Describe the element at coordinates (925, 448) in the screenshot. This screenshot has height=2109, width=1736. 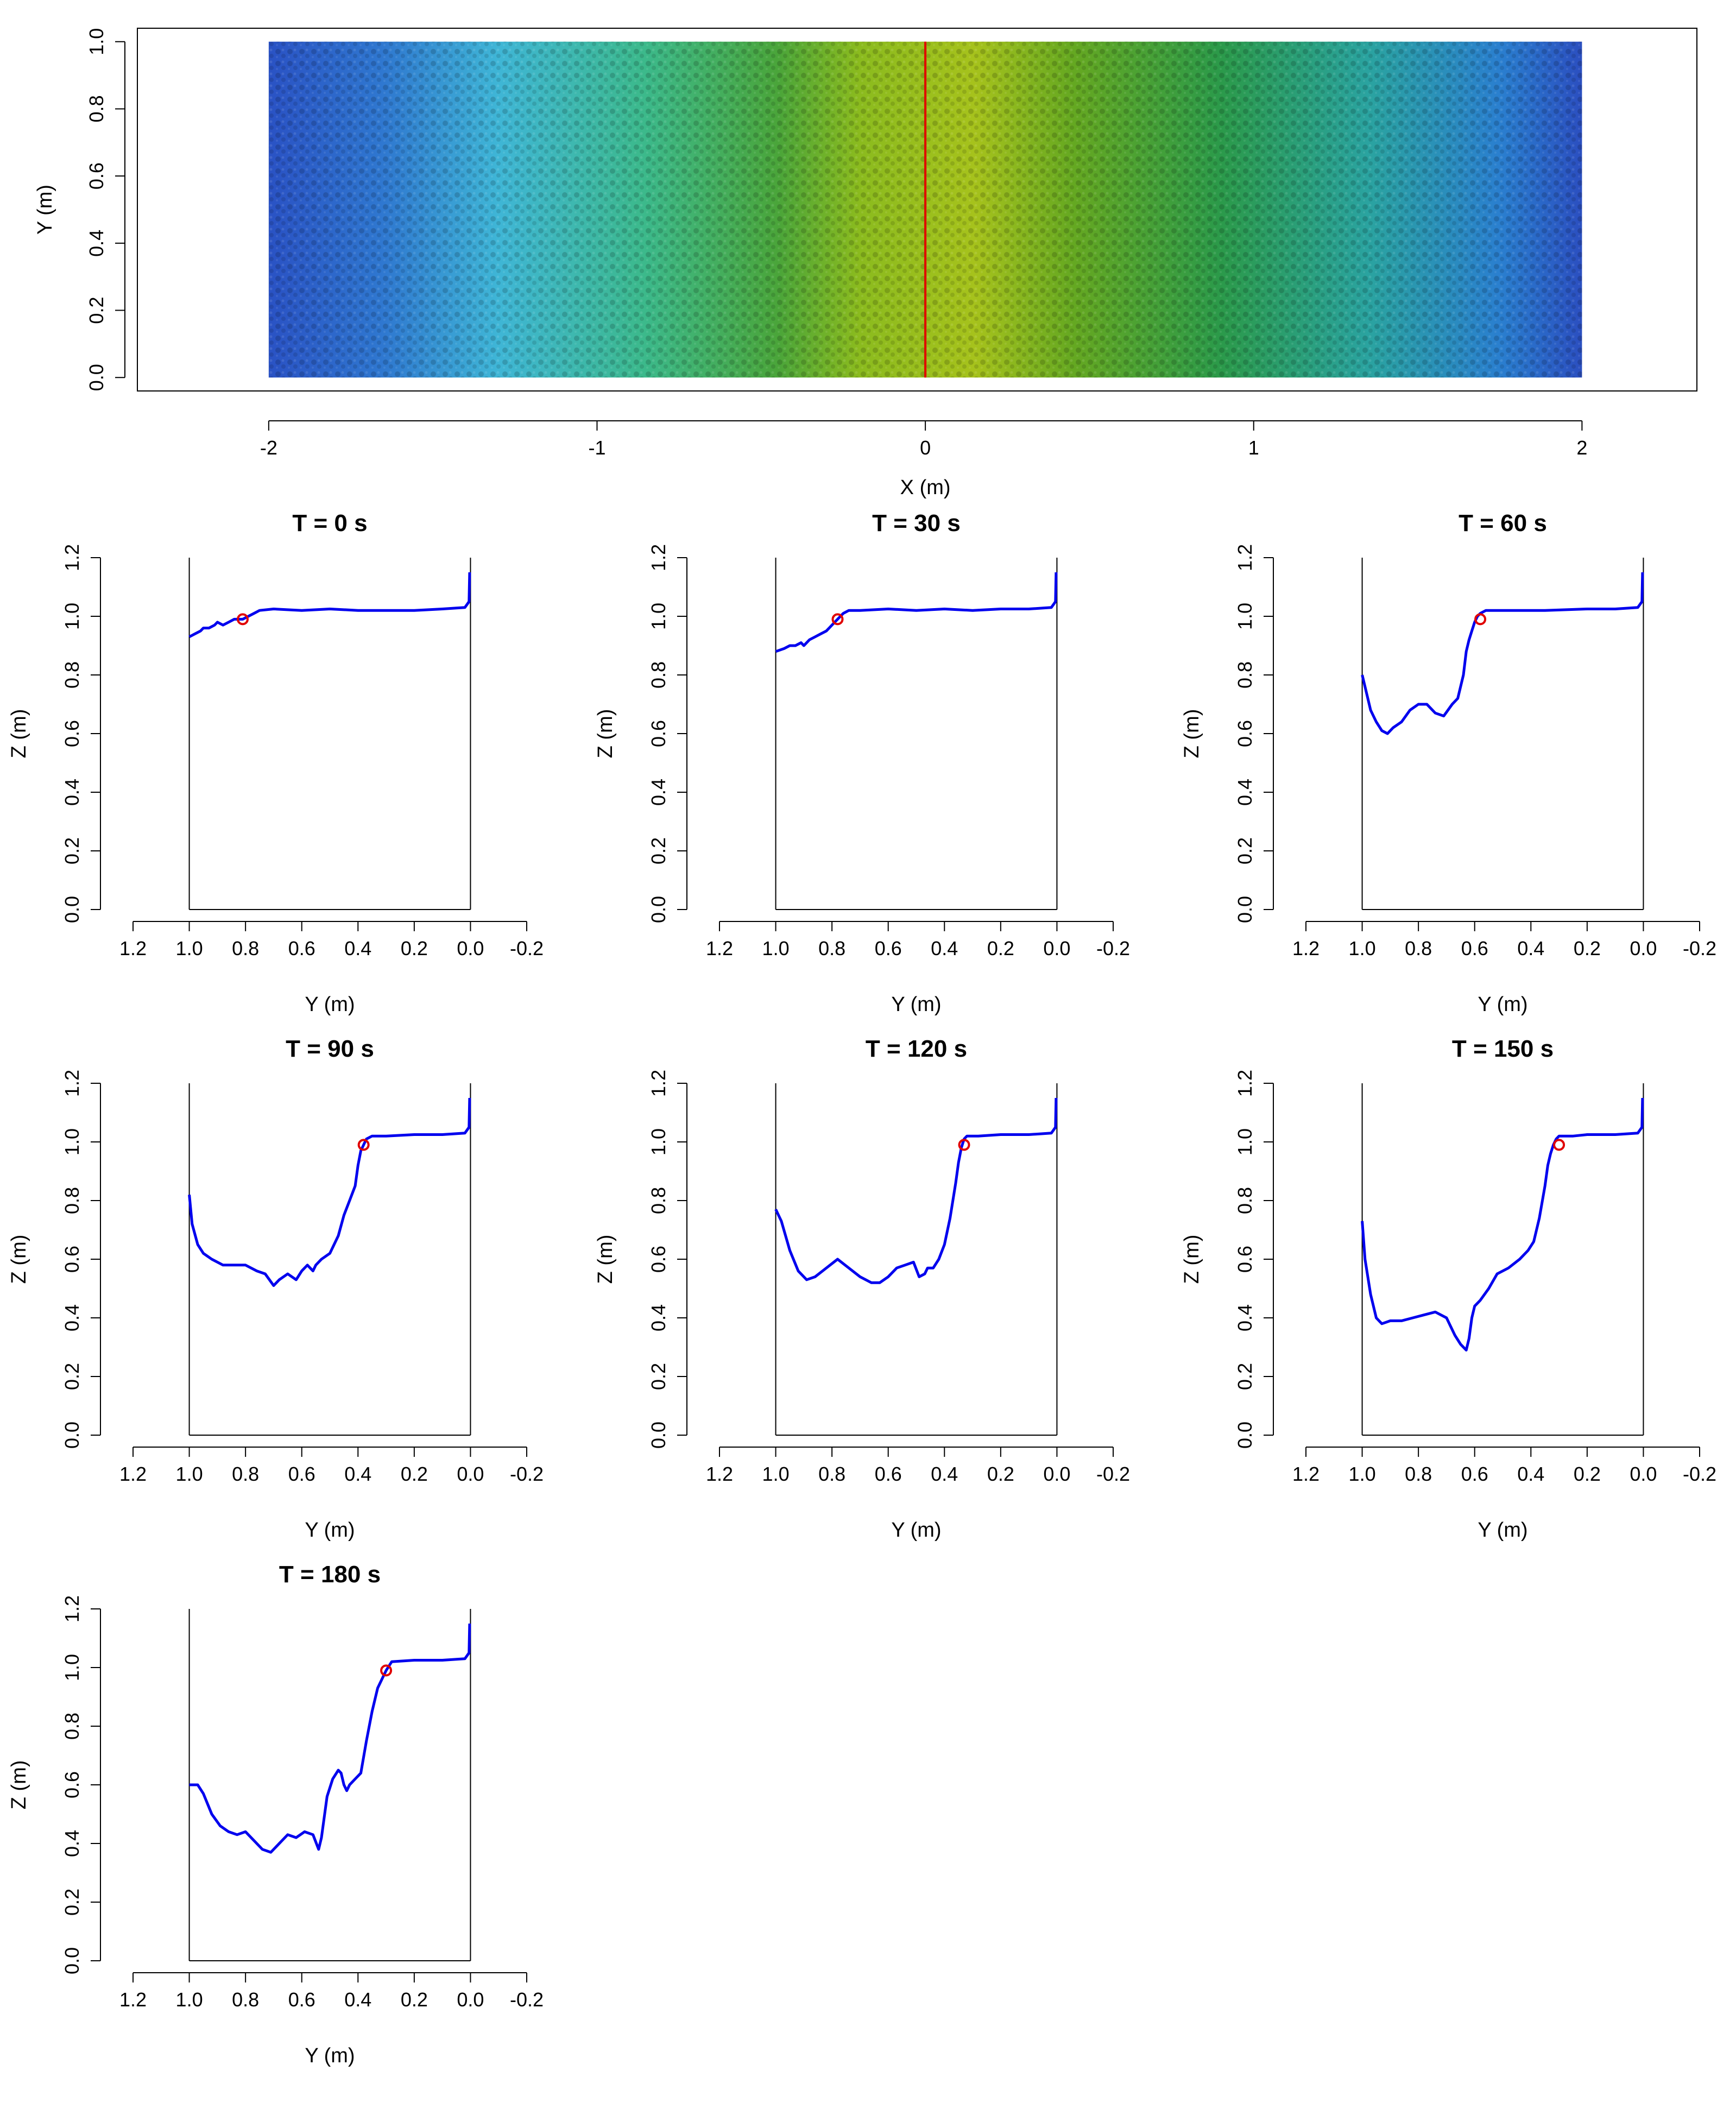
I see `map-x-tick-label: 0` at that location.